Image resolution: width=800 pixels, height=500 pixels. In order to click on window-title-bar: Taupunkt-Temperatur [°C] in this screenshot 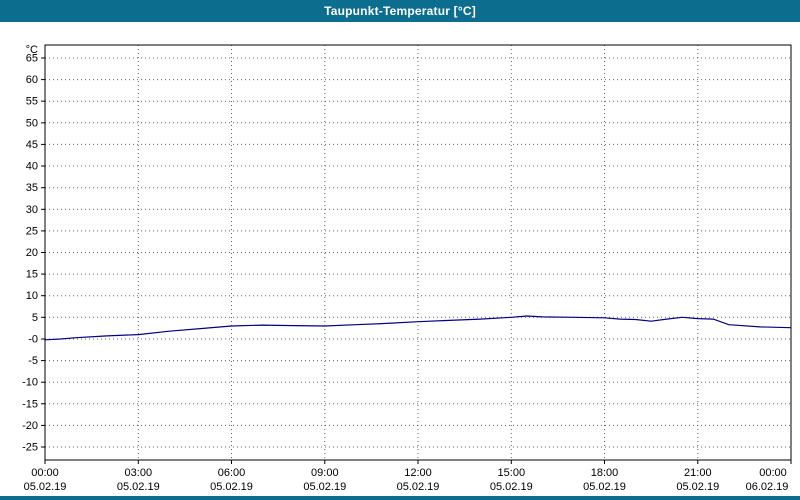, I will do `click(400, 11)`.